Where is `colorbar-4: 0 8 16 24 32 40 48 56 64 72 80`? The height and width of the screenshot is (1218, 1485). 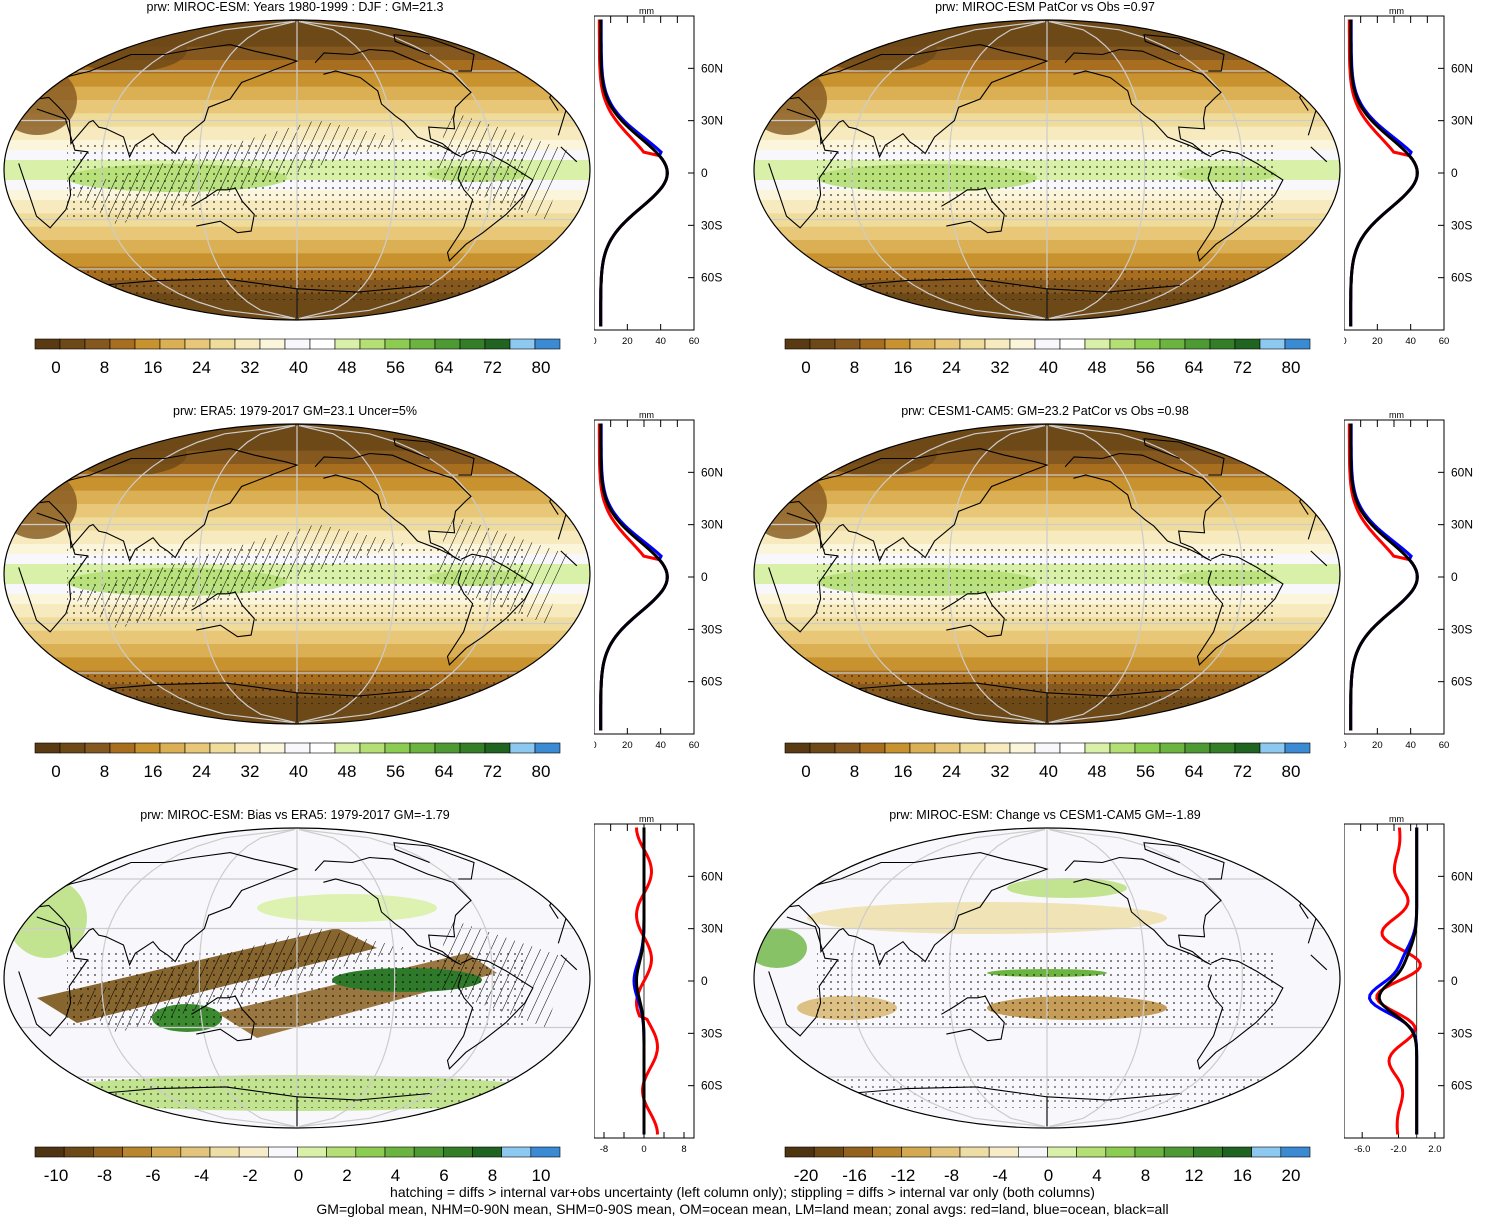 colorbar-4: 0 8 16 24 32 40 48 56 64 72 80 is located at coordinates (1047, 761).